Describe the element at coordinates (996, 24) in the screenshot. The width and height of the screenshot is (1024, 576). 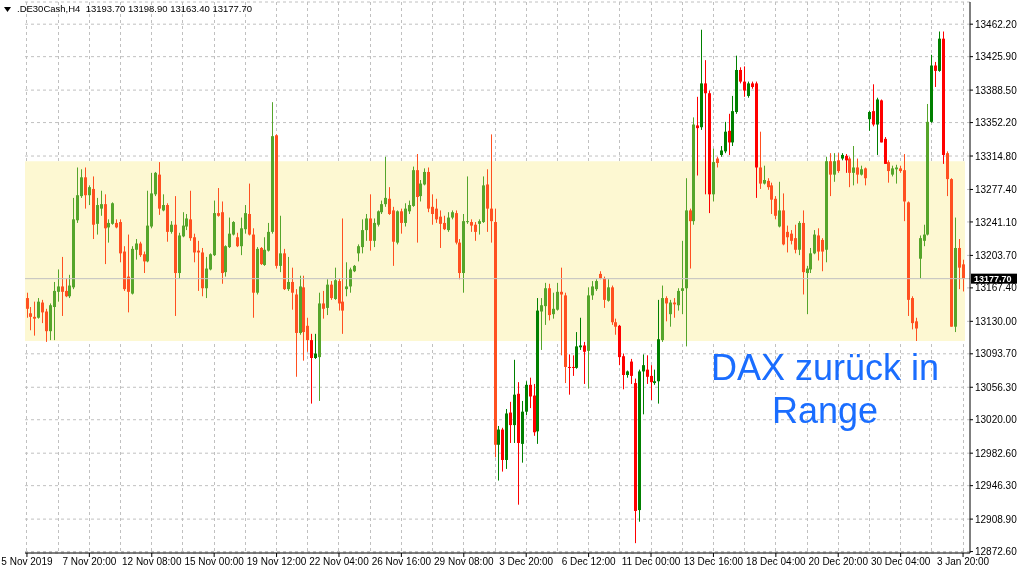
I see `y-tick-label: 13462.20` at that location.